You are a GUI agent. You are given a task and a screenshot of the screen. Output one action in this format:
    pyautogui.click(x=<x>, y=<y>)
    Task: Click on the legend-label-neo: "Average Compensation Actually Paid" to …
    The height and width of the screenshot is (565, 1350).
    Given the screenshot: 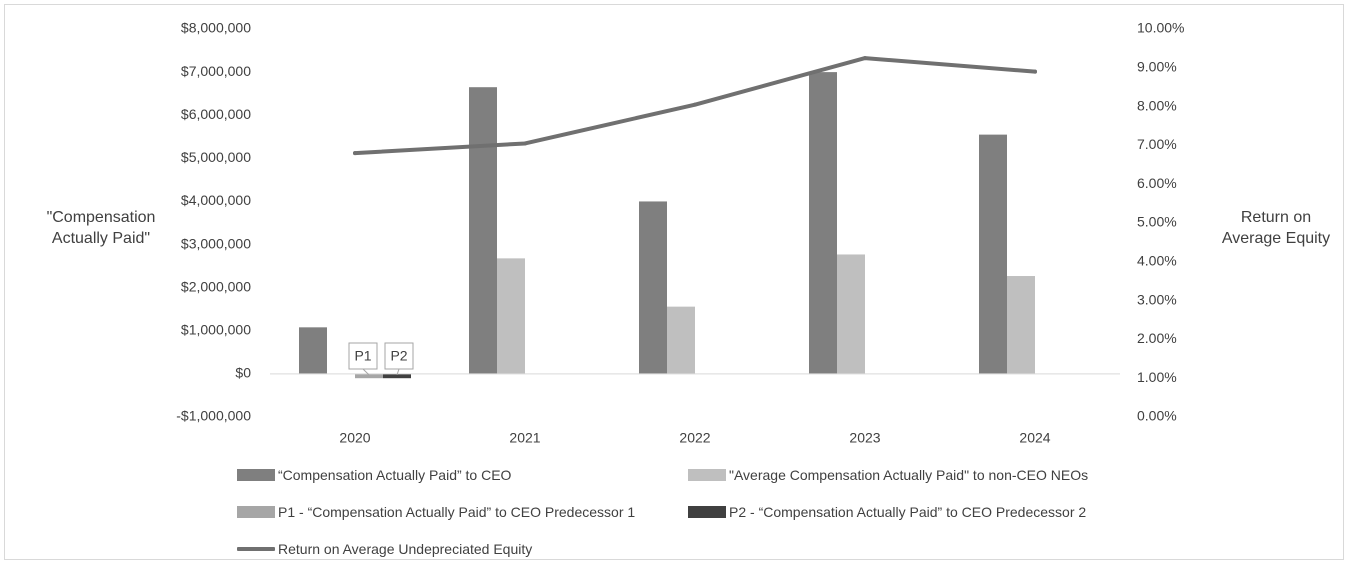 What is the action you would take?
    pyautogui.click(x=909, y=475)
    